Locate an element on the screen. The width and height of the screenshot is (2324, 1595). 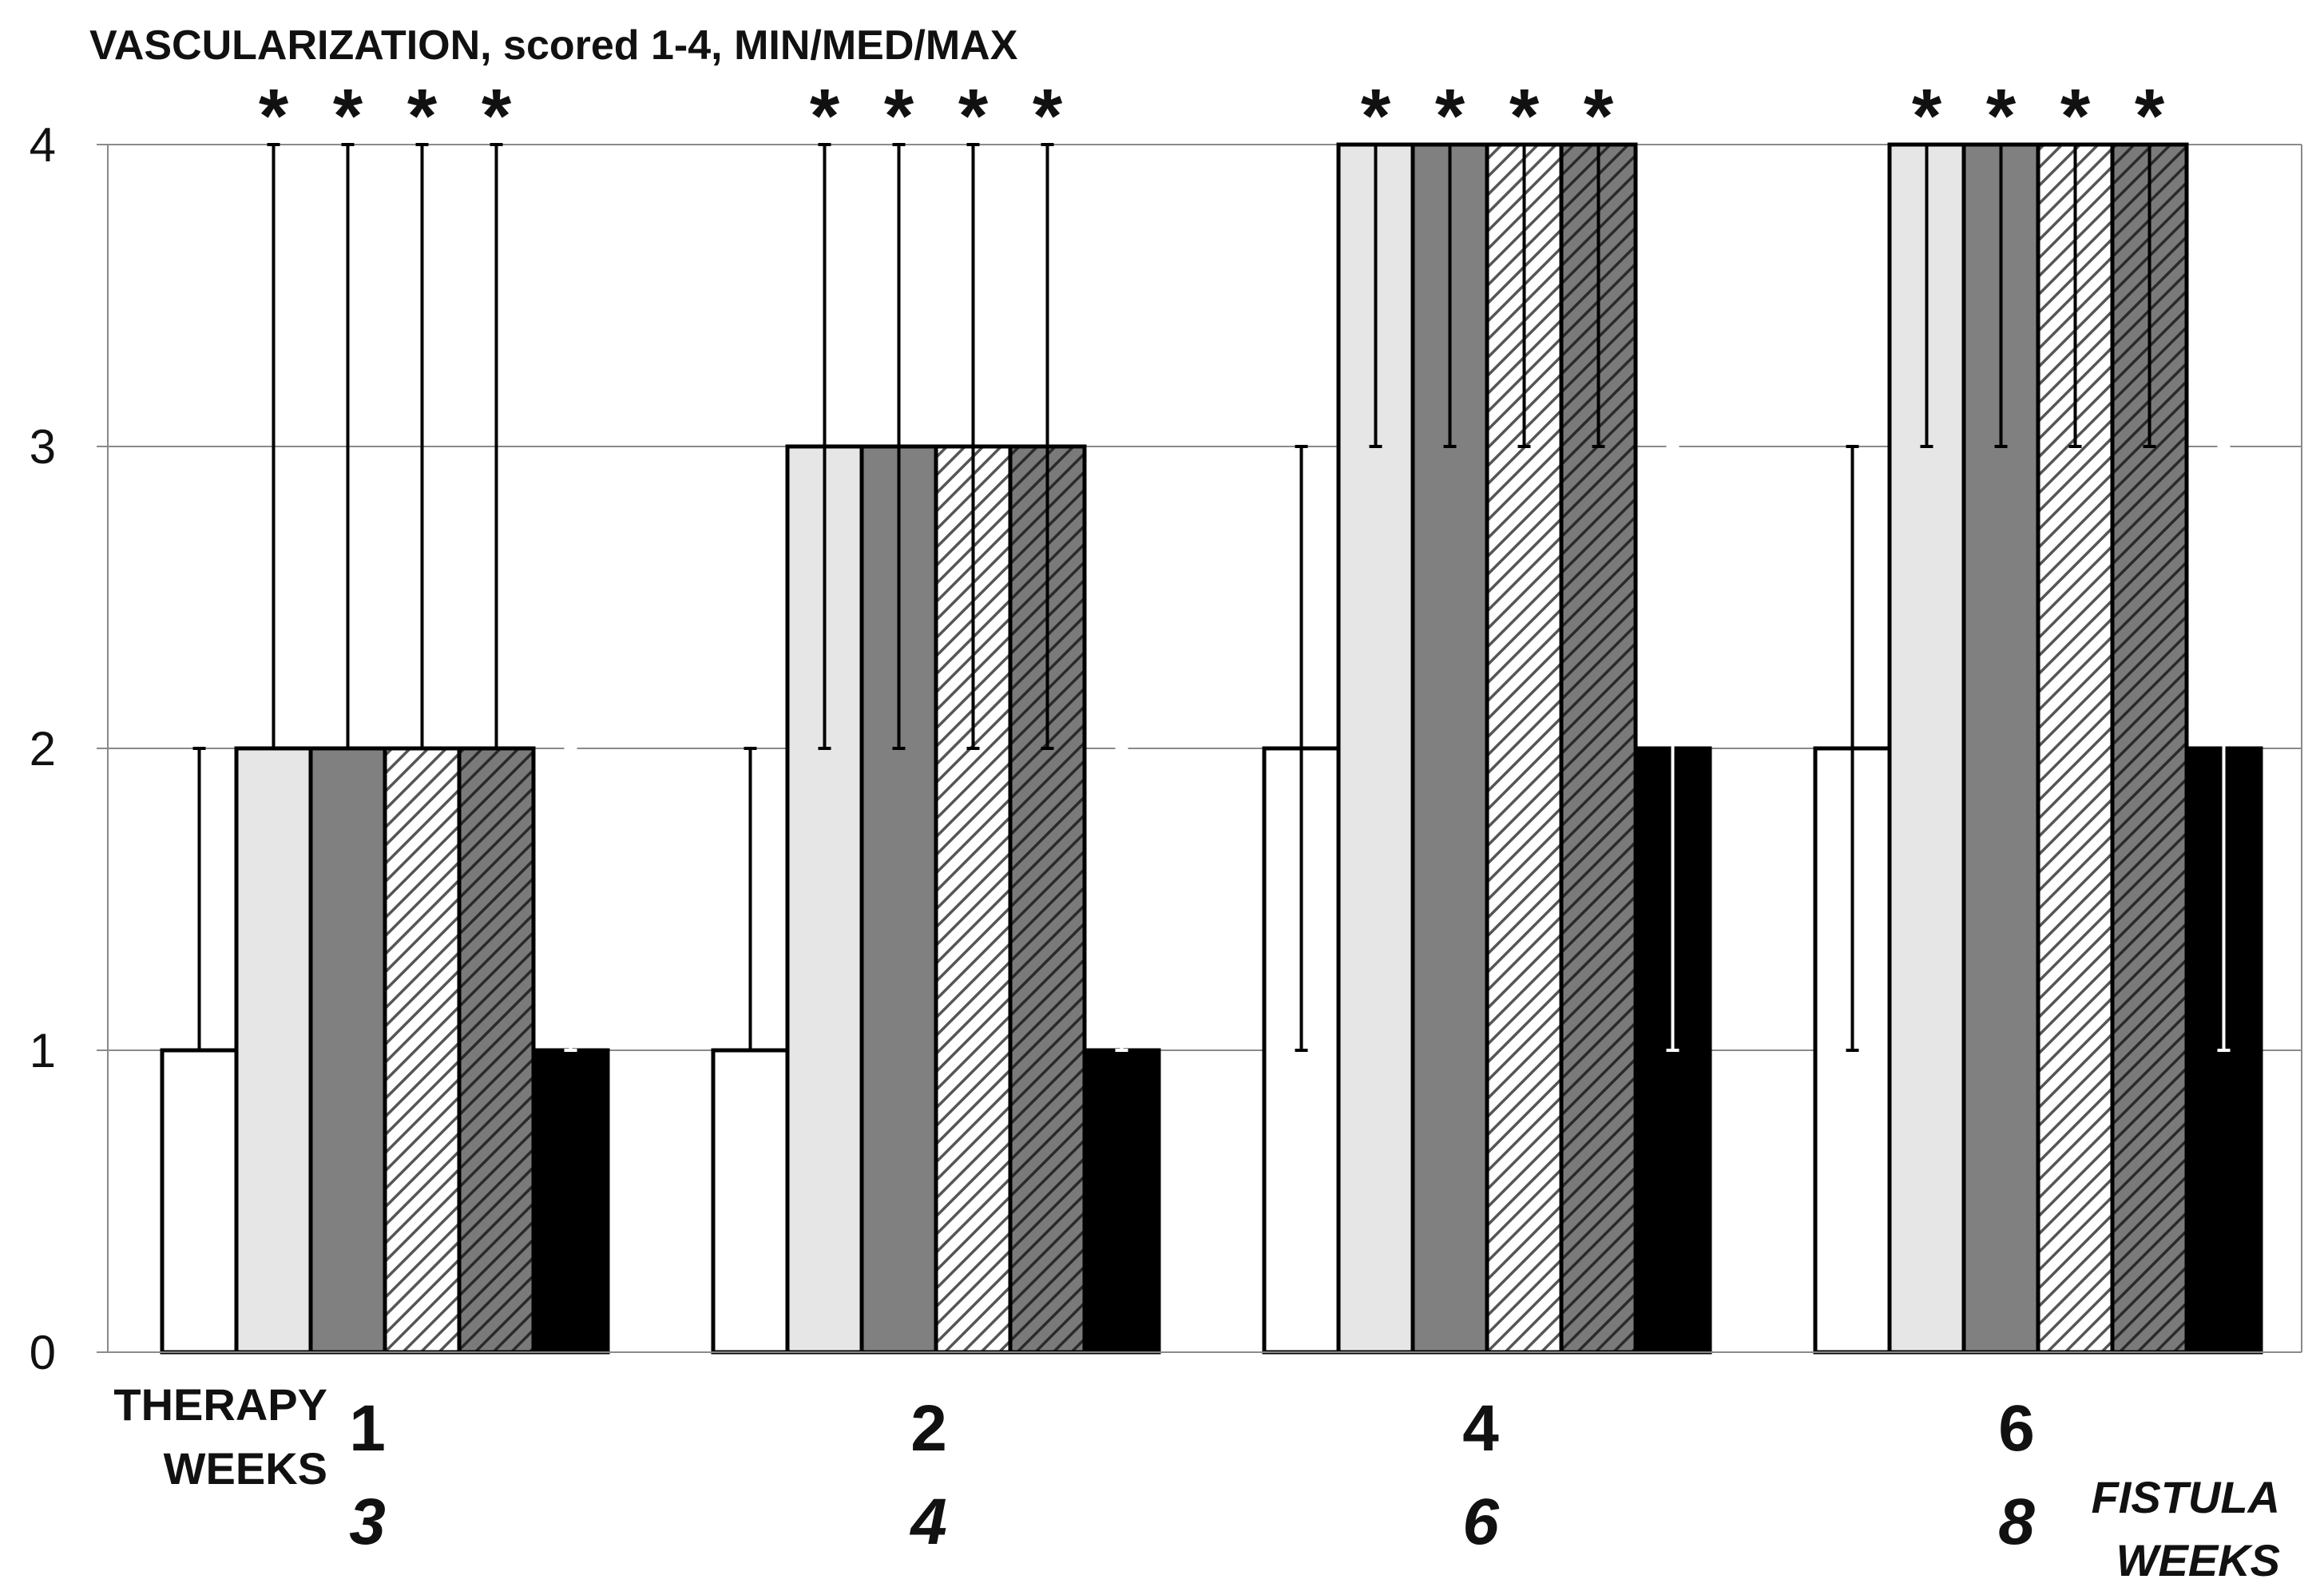
category-therapy-week: 2 is located at coordinates (929, 1428).